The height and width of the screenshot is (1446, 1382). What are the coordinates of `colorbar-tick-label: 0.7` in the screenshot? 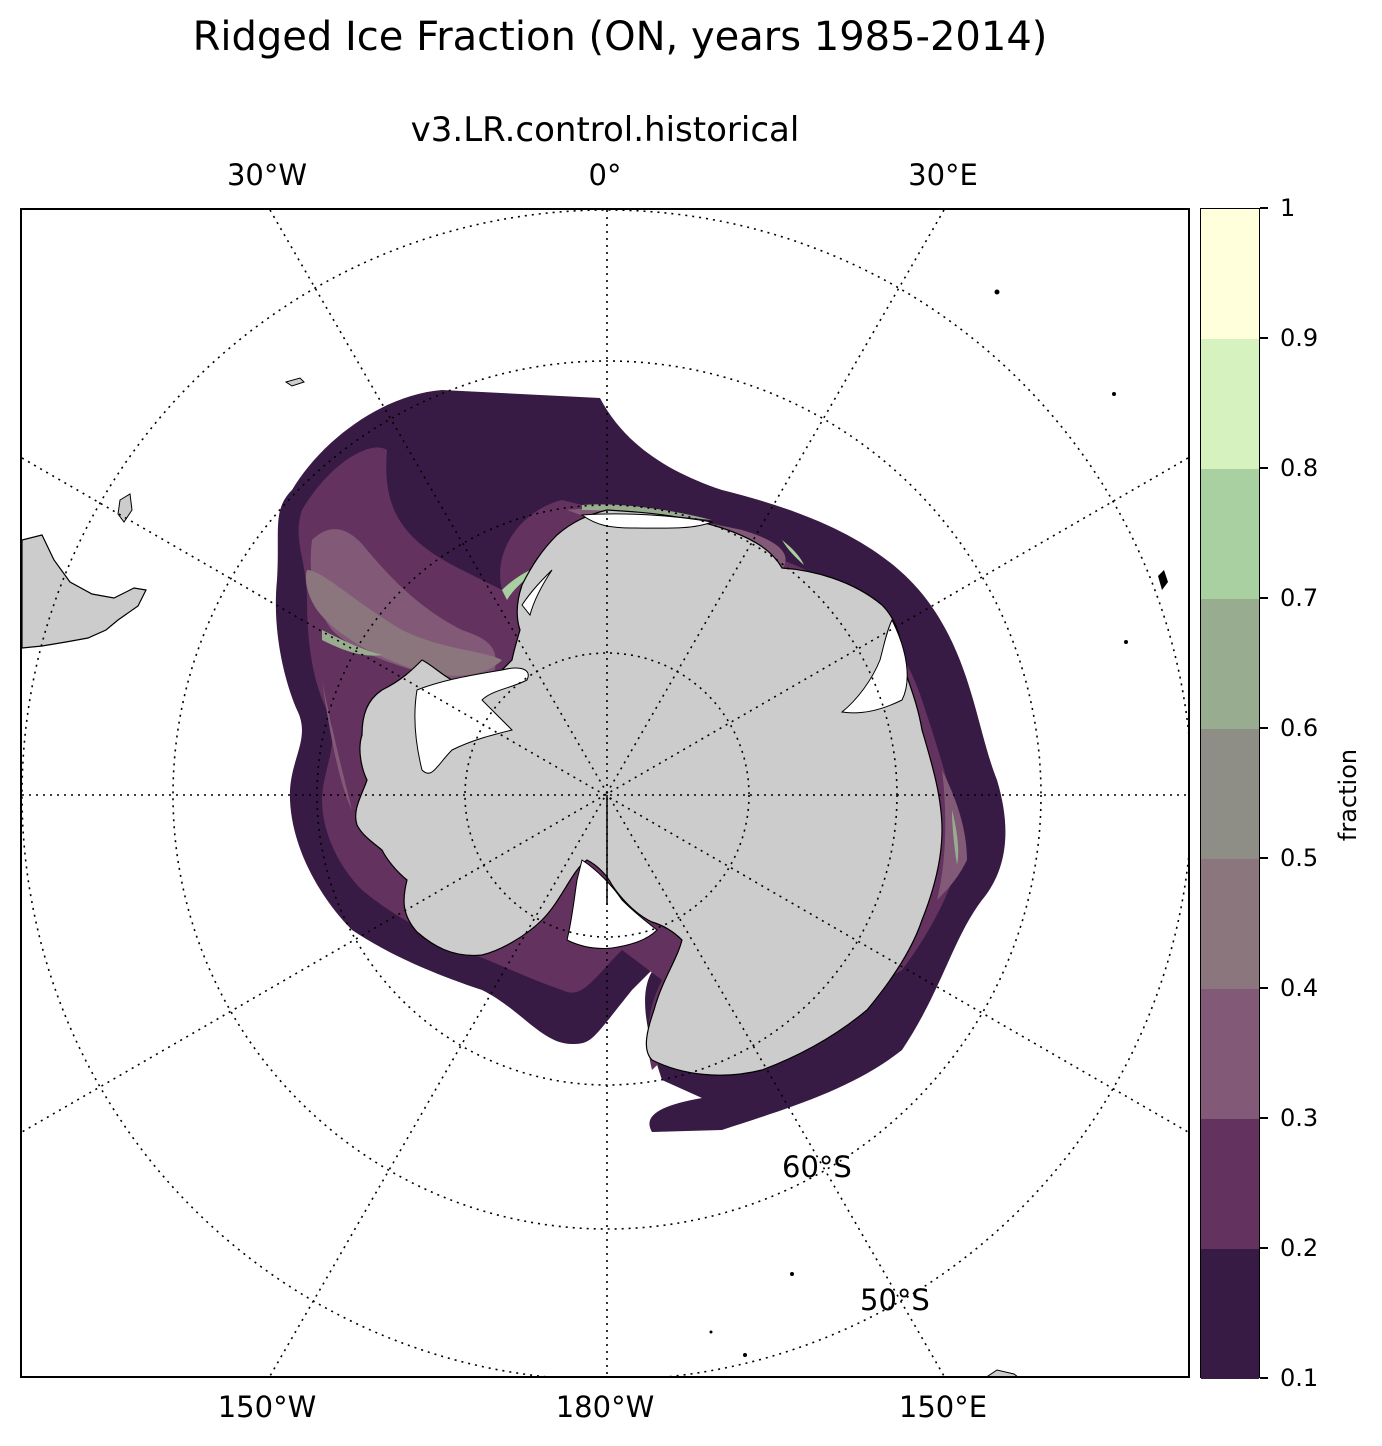 It's located at (1299, 598).